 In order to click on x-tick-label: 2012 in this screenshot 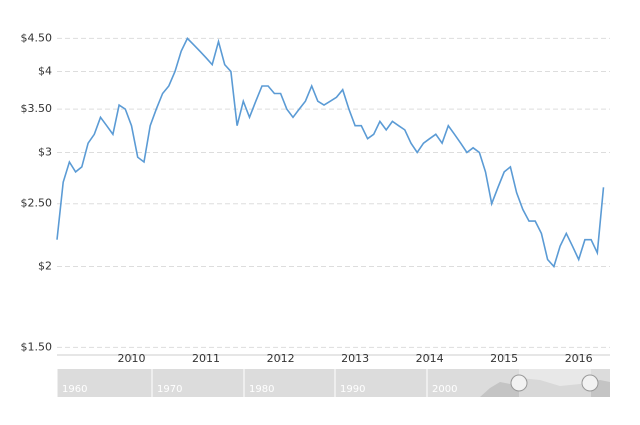, I will do `click(281, 358)`.